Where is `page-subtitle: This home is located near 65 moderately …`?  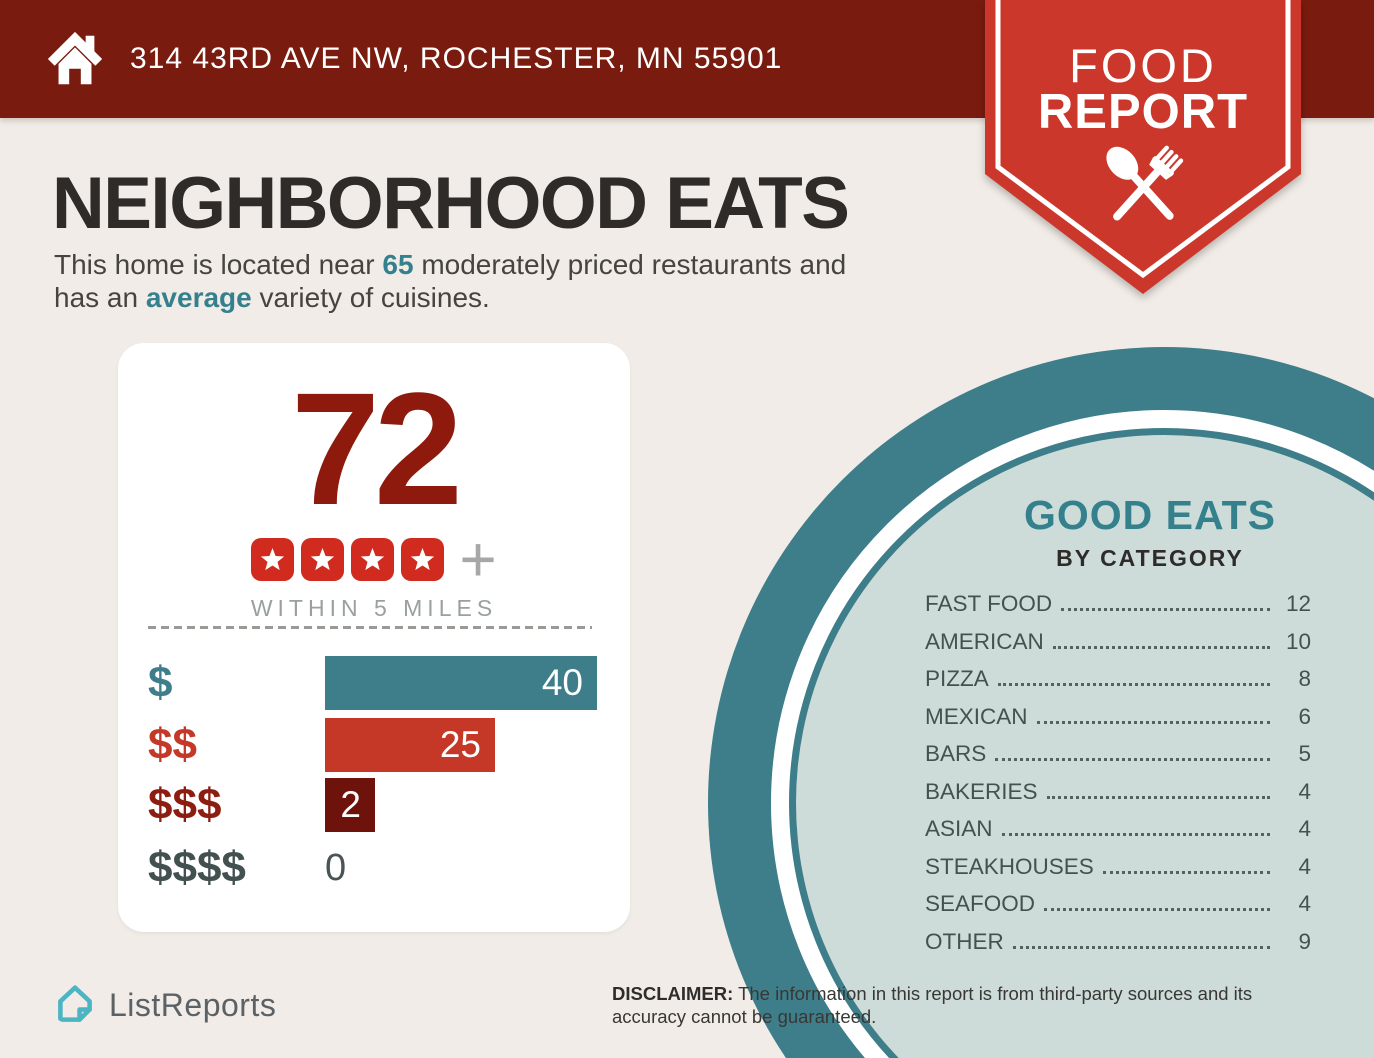 page-subtitle: This home is located near 65 moderately … is located at coordinates (450, 281).